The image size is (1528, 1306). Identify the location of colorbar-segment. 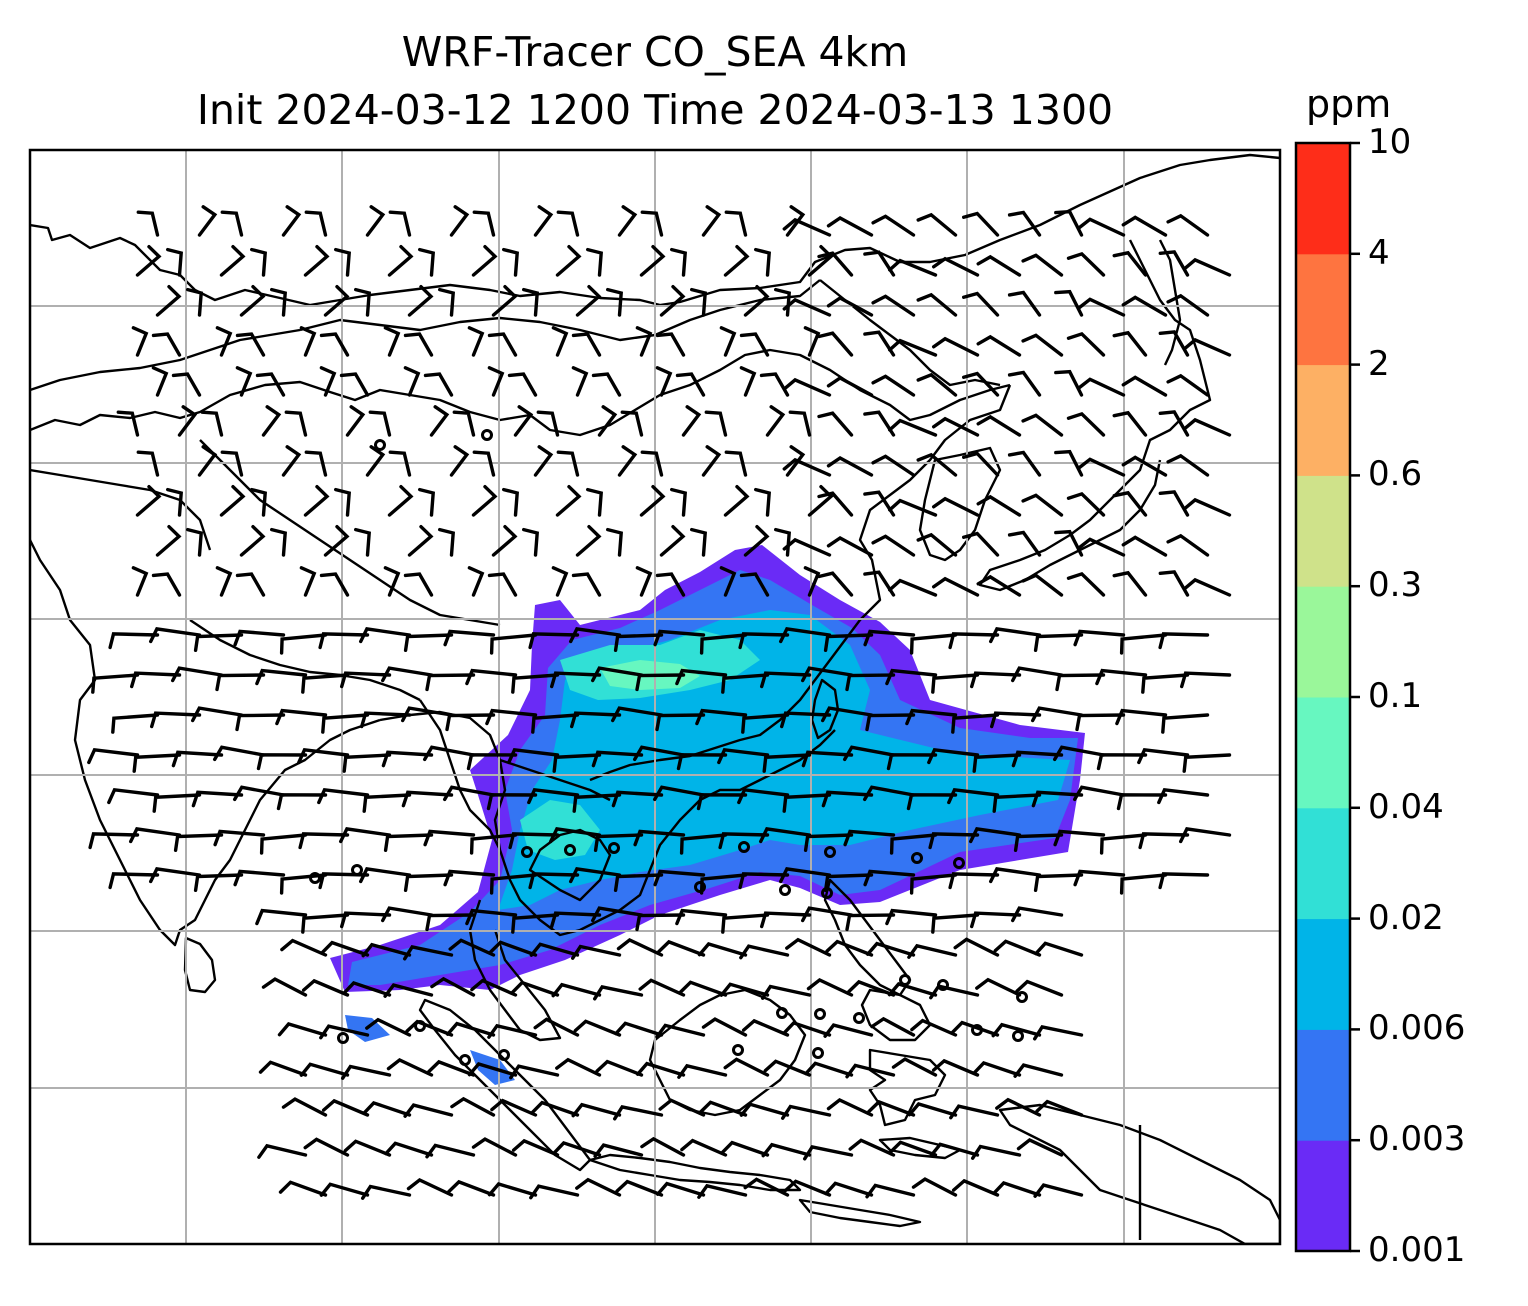
(1323, 1085).